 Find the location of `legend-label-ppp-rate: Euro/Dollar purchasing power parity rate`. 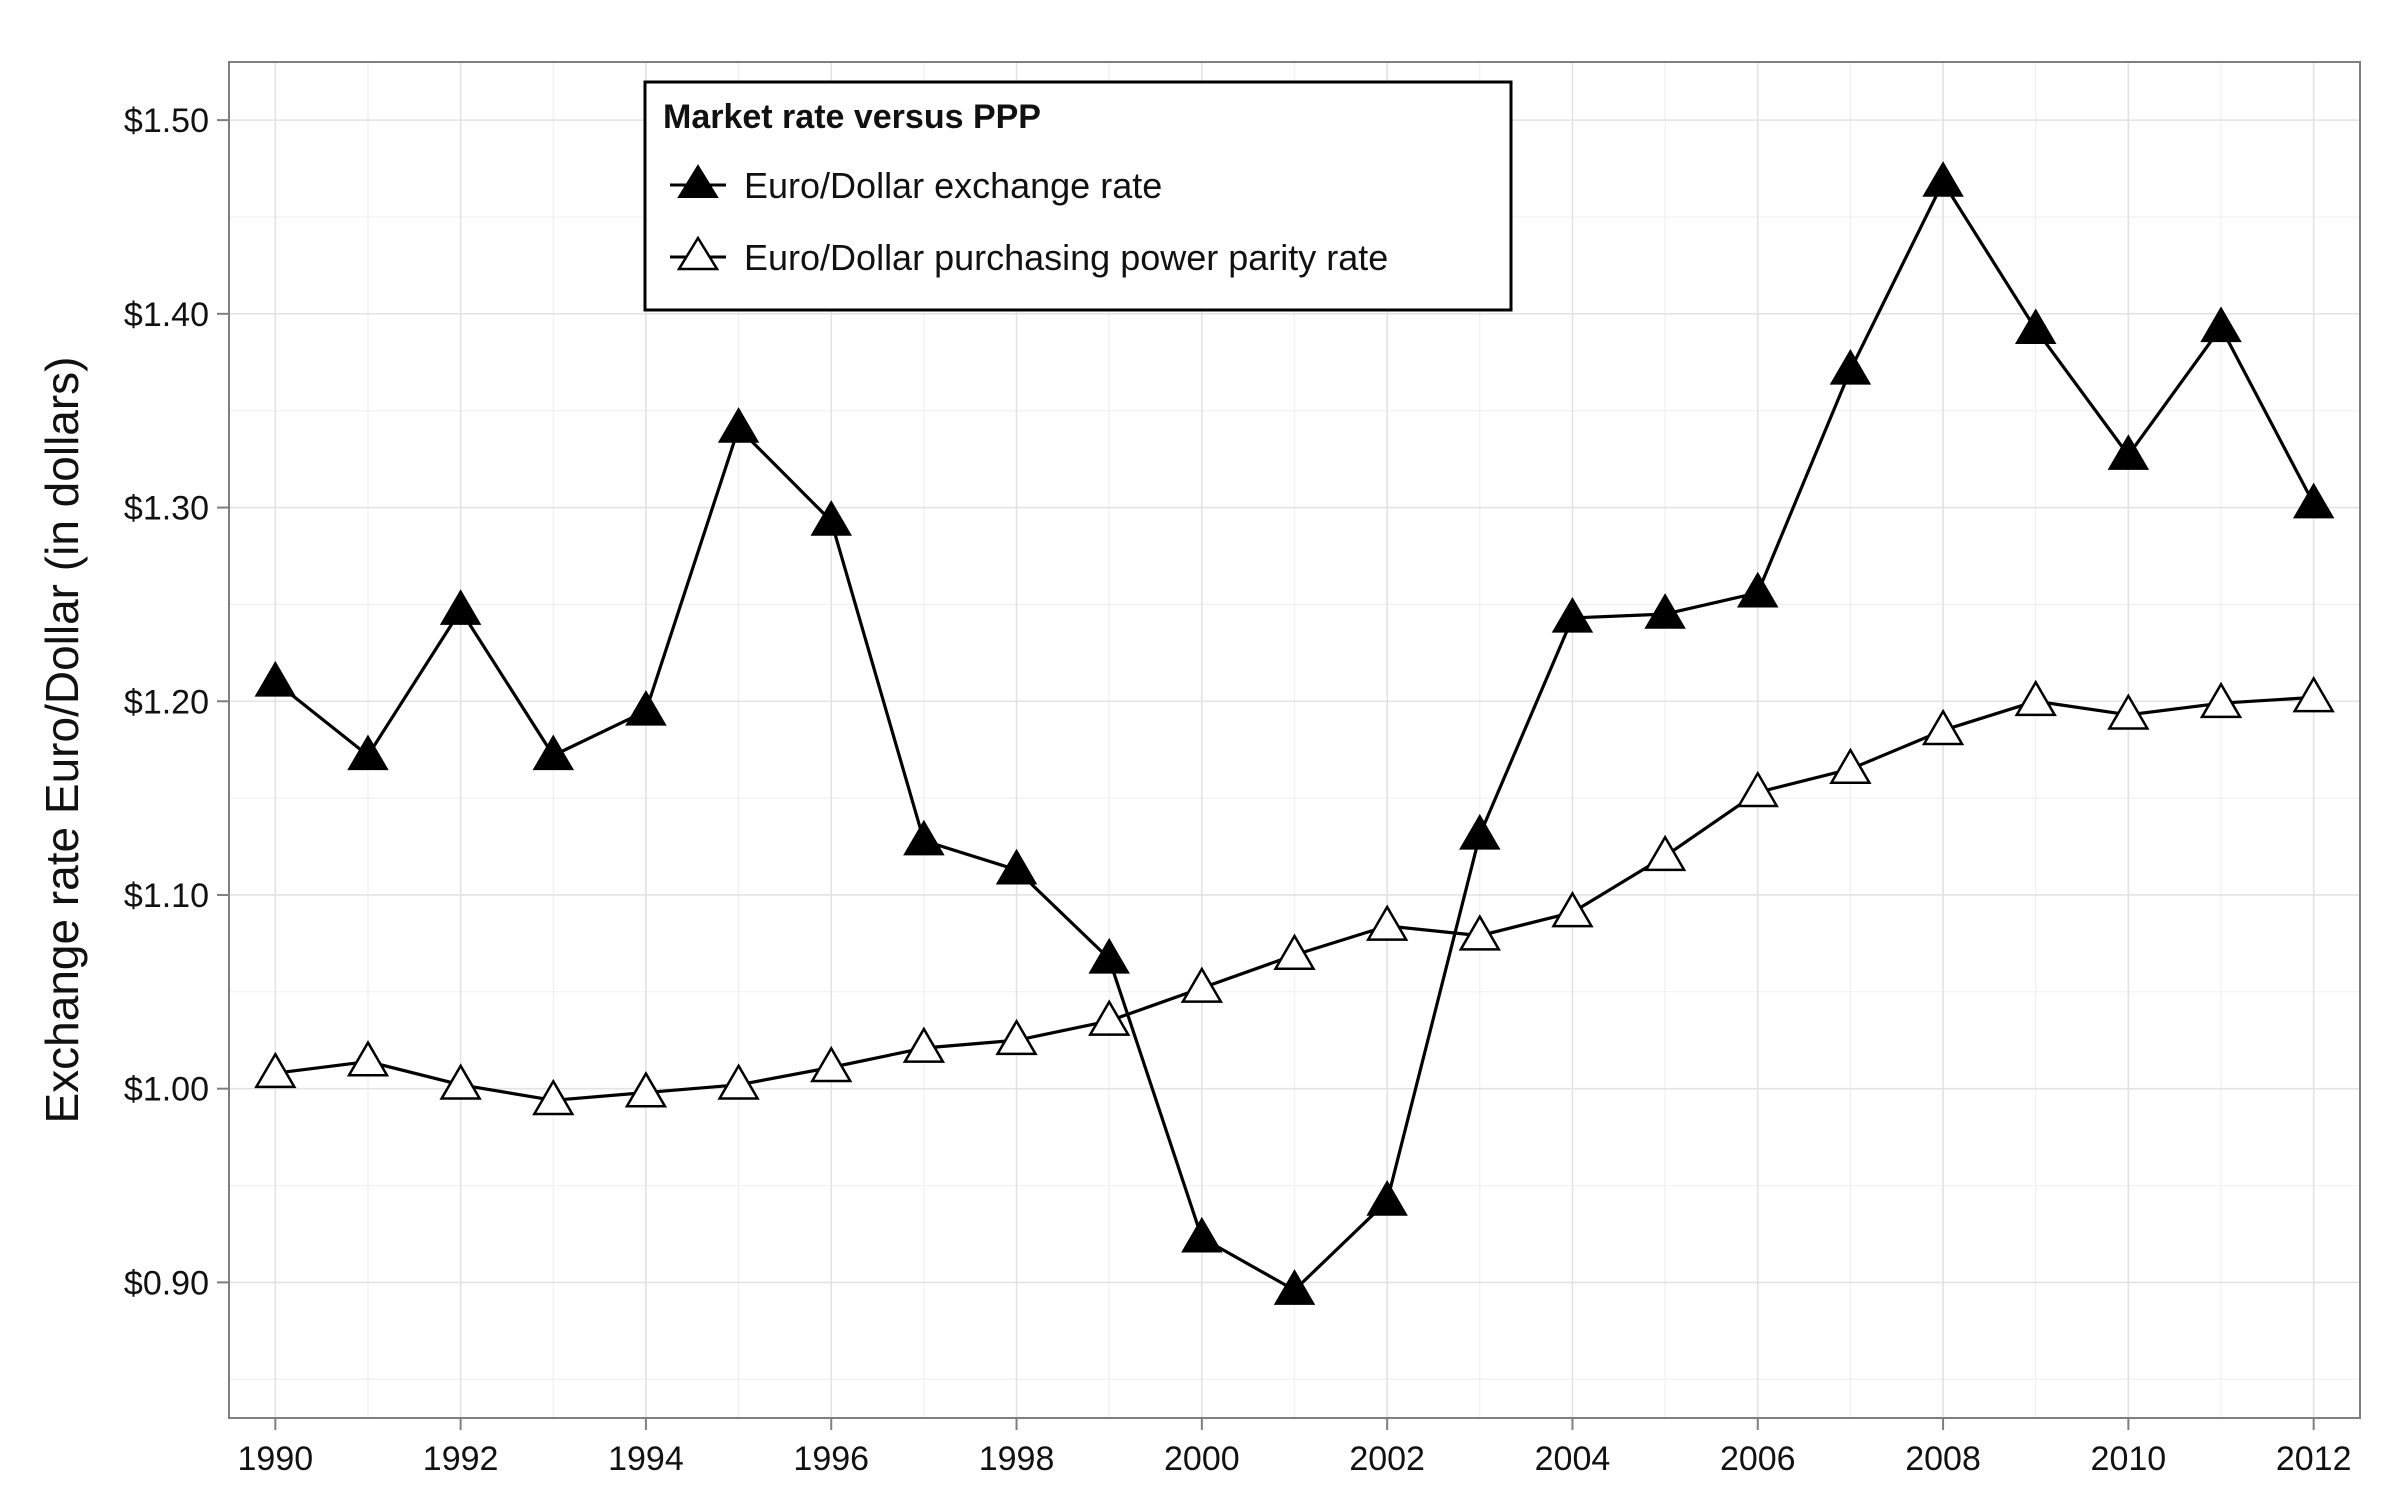

legend-label-ppp-rate: Euro/Dollar purchasing power parity rate is located at coordinates (1066, 257).